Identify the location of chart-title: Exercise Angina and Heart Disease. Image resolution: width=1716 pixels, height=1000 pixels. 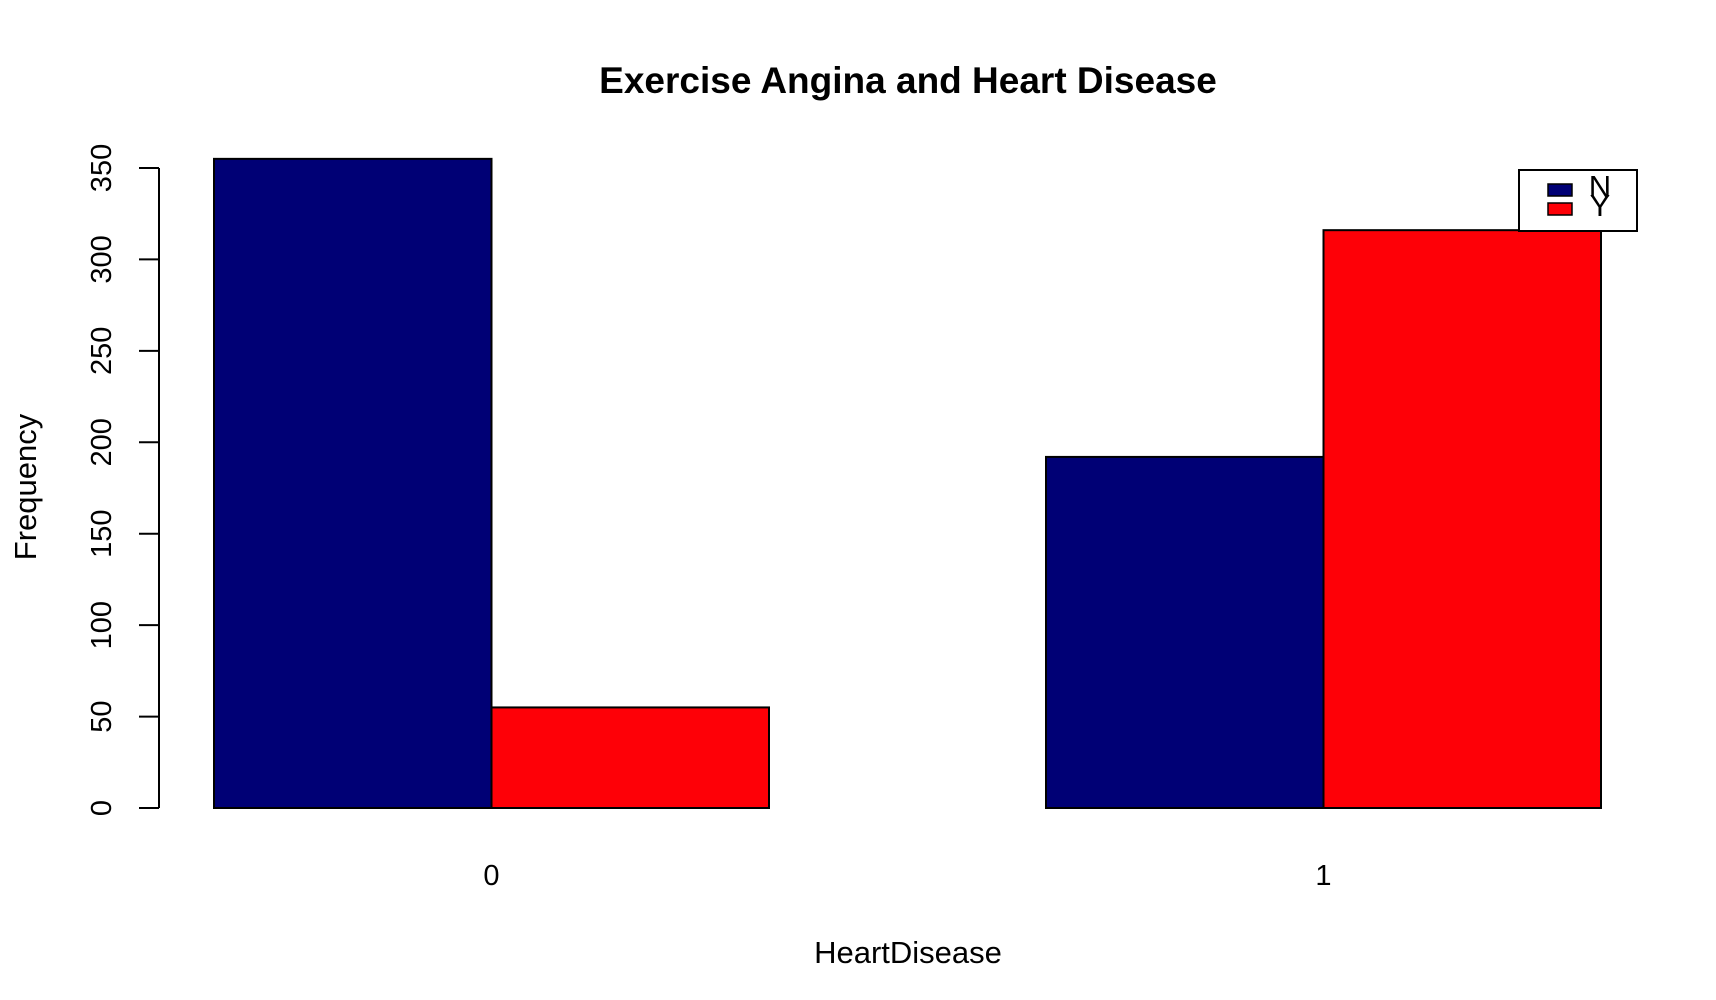
(908, 80).